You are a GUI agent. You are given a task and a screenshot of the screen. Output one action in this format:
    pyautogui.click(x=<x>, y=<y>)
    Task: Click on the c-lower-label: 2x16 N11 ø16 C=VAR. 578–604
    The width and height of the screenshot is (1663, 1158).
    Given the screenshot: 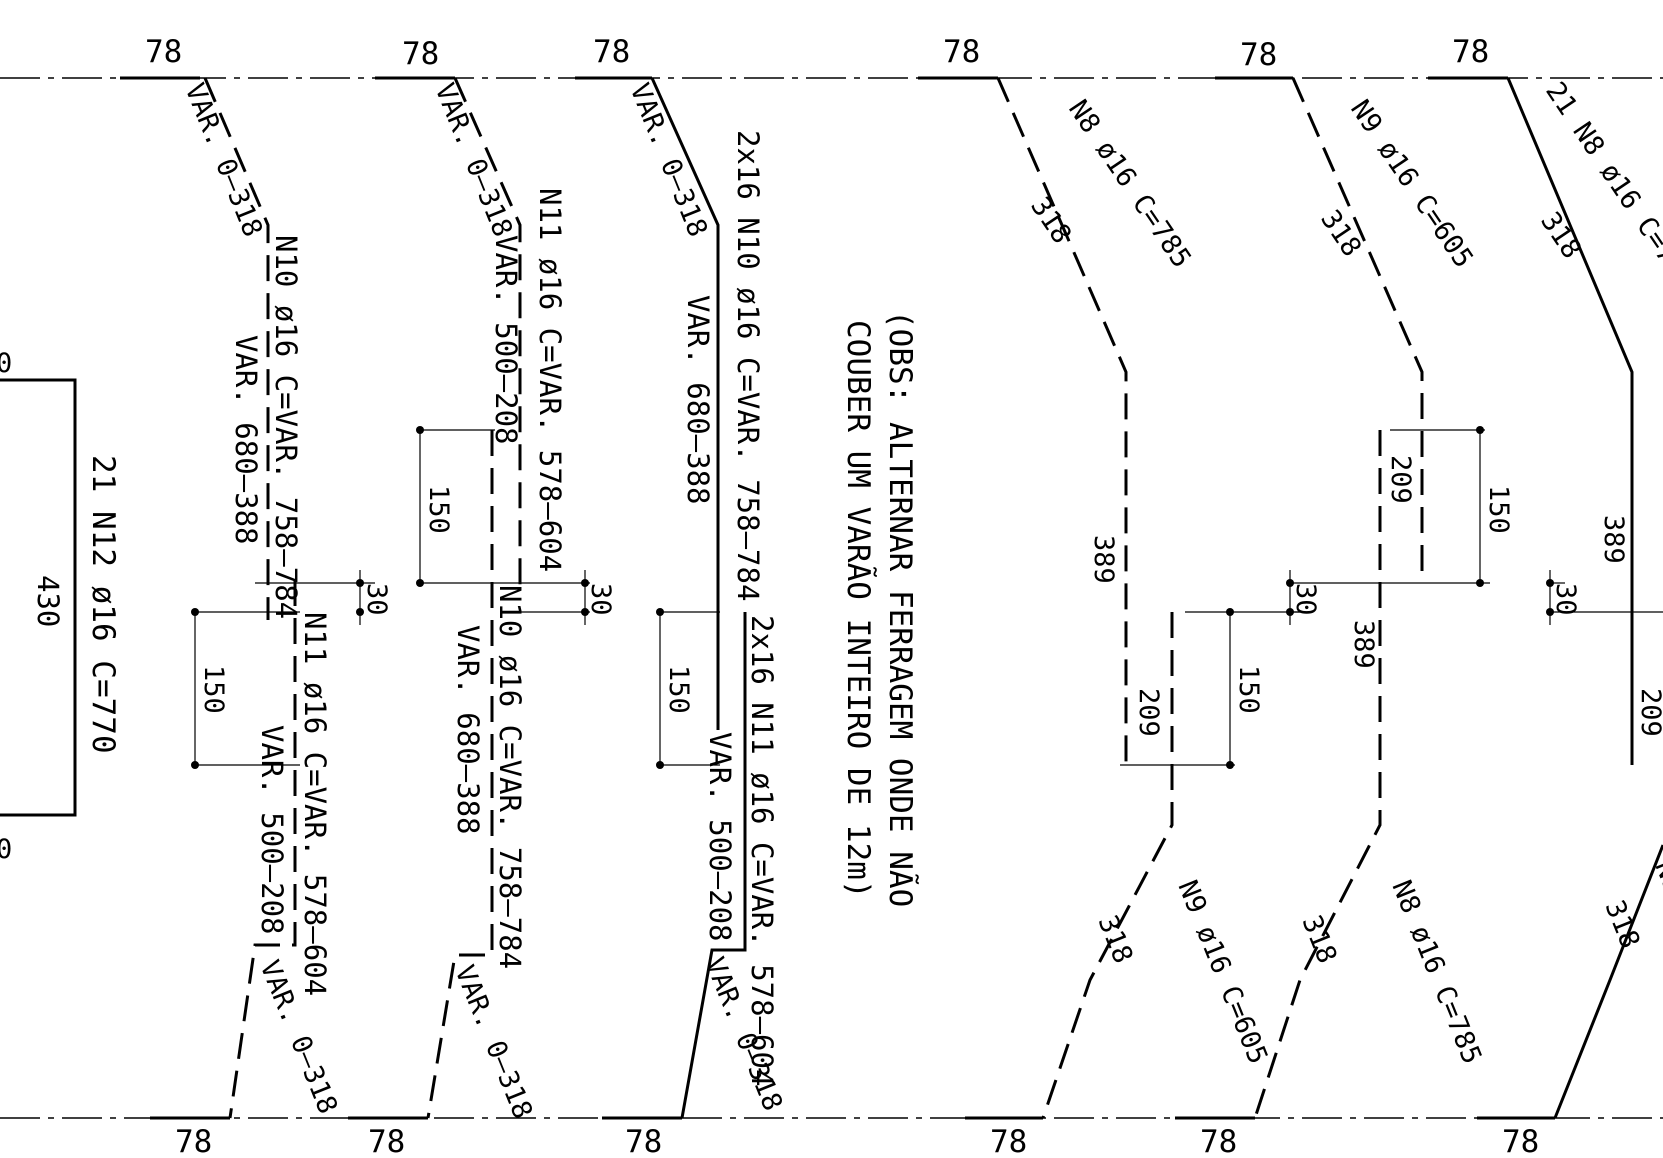 What is the action you would take?
    pyautogui.click(x=762, y=850)
    